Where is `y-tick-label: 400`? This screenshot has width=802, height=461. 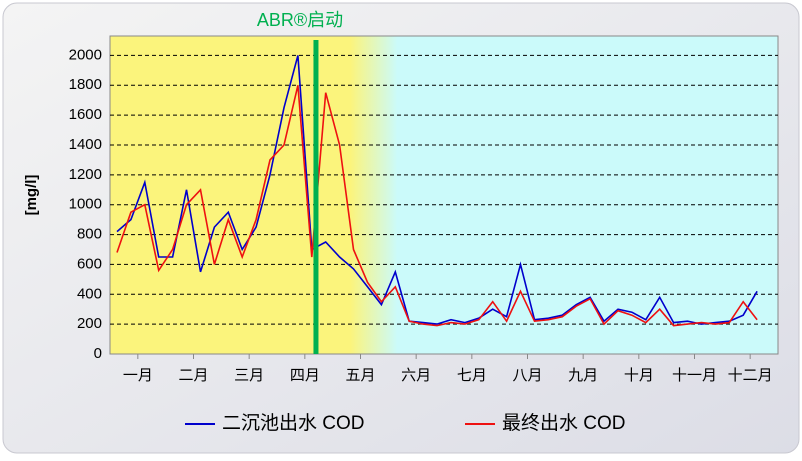
y-tick-label: 400 is located at coordinates (89, 293).